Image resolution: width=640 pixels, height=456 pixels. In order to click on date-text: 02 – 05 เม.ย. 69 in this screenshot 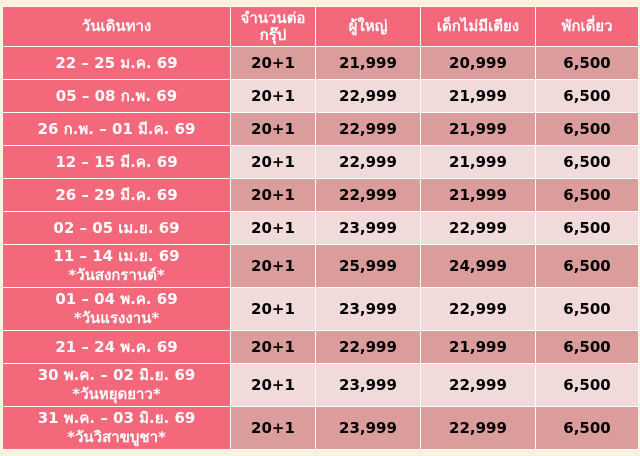, I will do `click(116, 227)`.